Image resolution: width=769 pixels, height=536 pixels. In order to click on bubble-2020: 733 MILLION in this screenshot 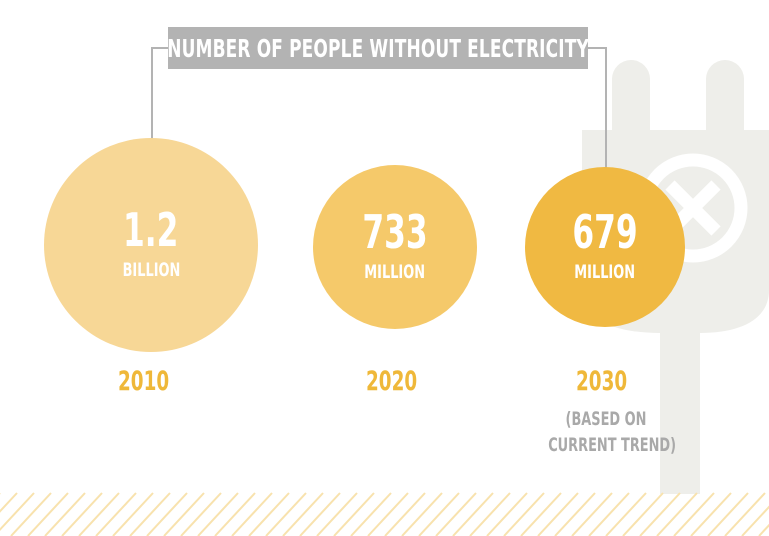, I will do `click(395, 247)`.